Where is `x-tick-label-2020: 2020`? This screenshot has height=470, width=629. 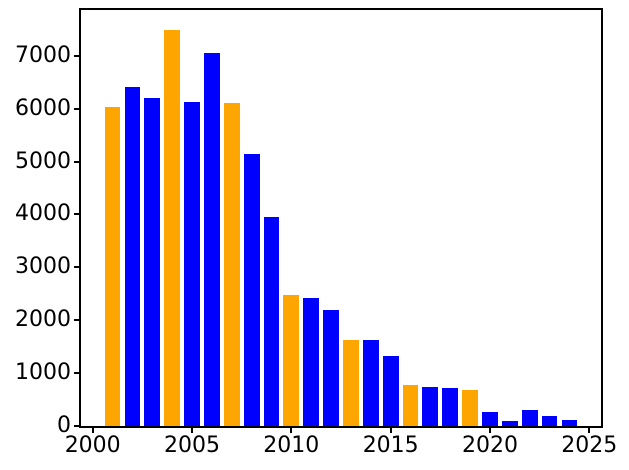 x-tick-label-2020: 2020 is located at coordinates (490, 445).